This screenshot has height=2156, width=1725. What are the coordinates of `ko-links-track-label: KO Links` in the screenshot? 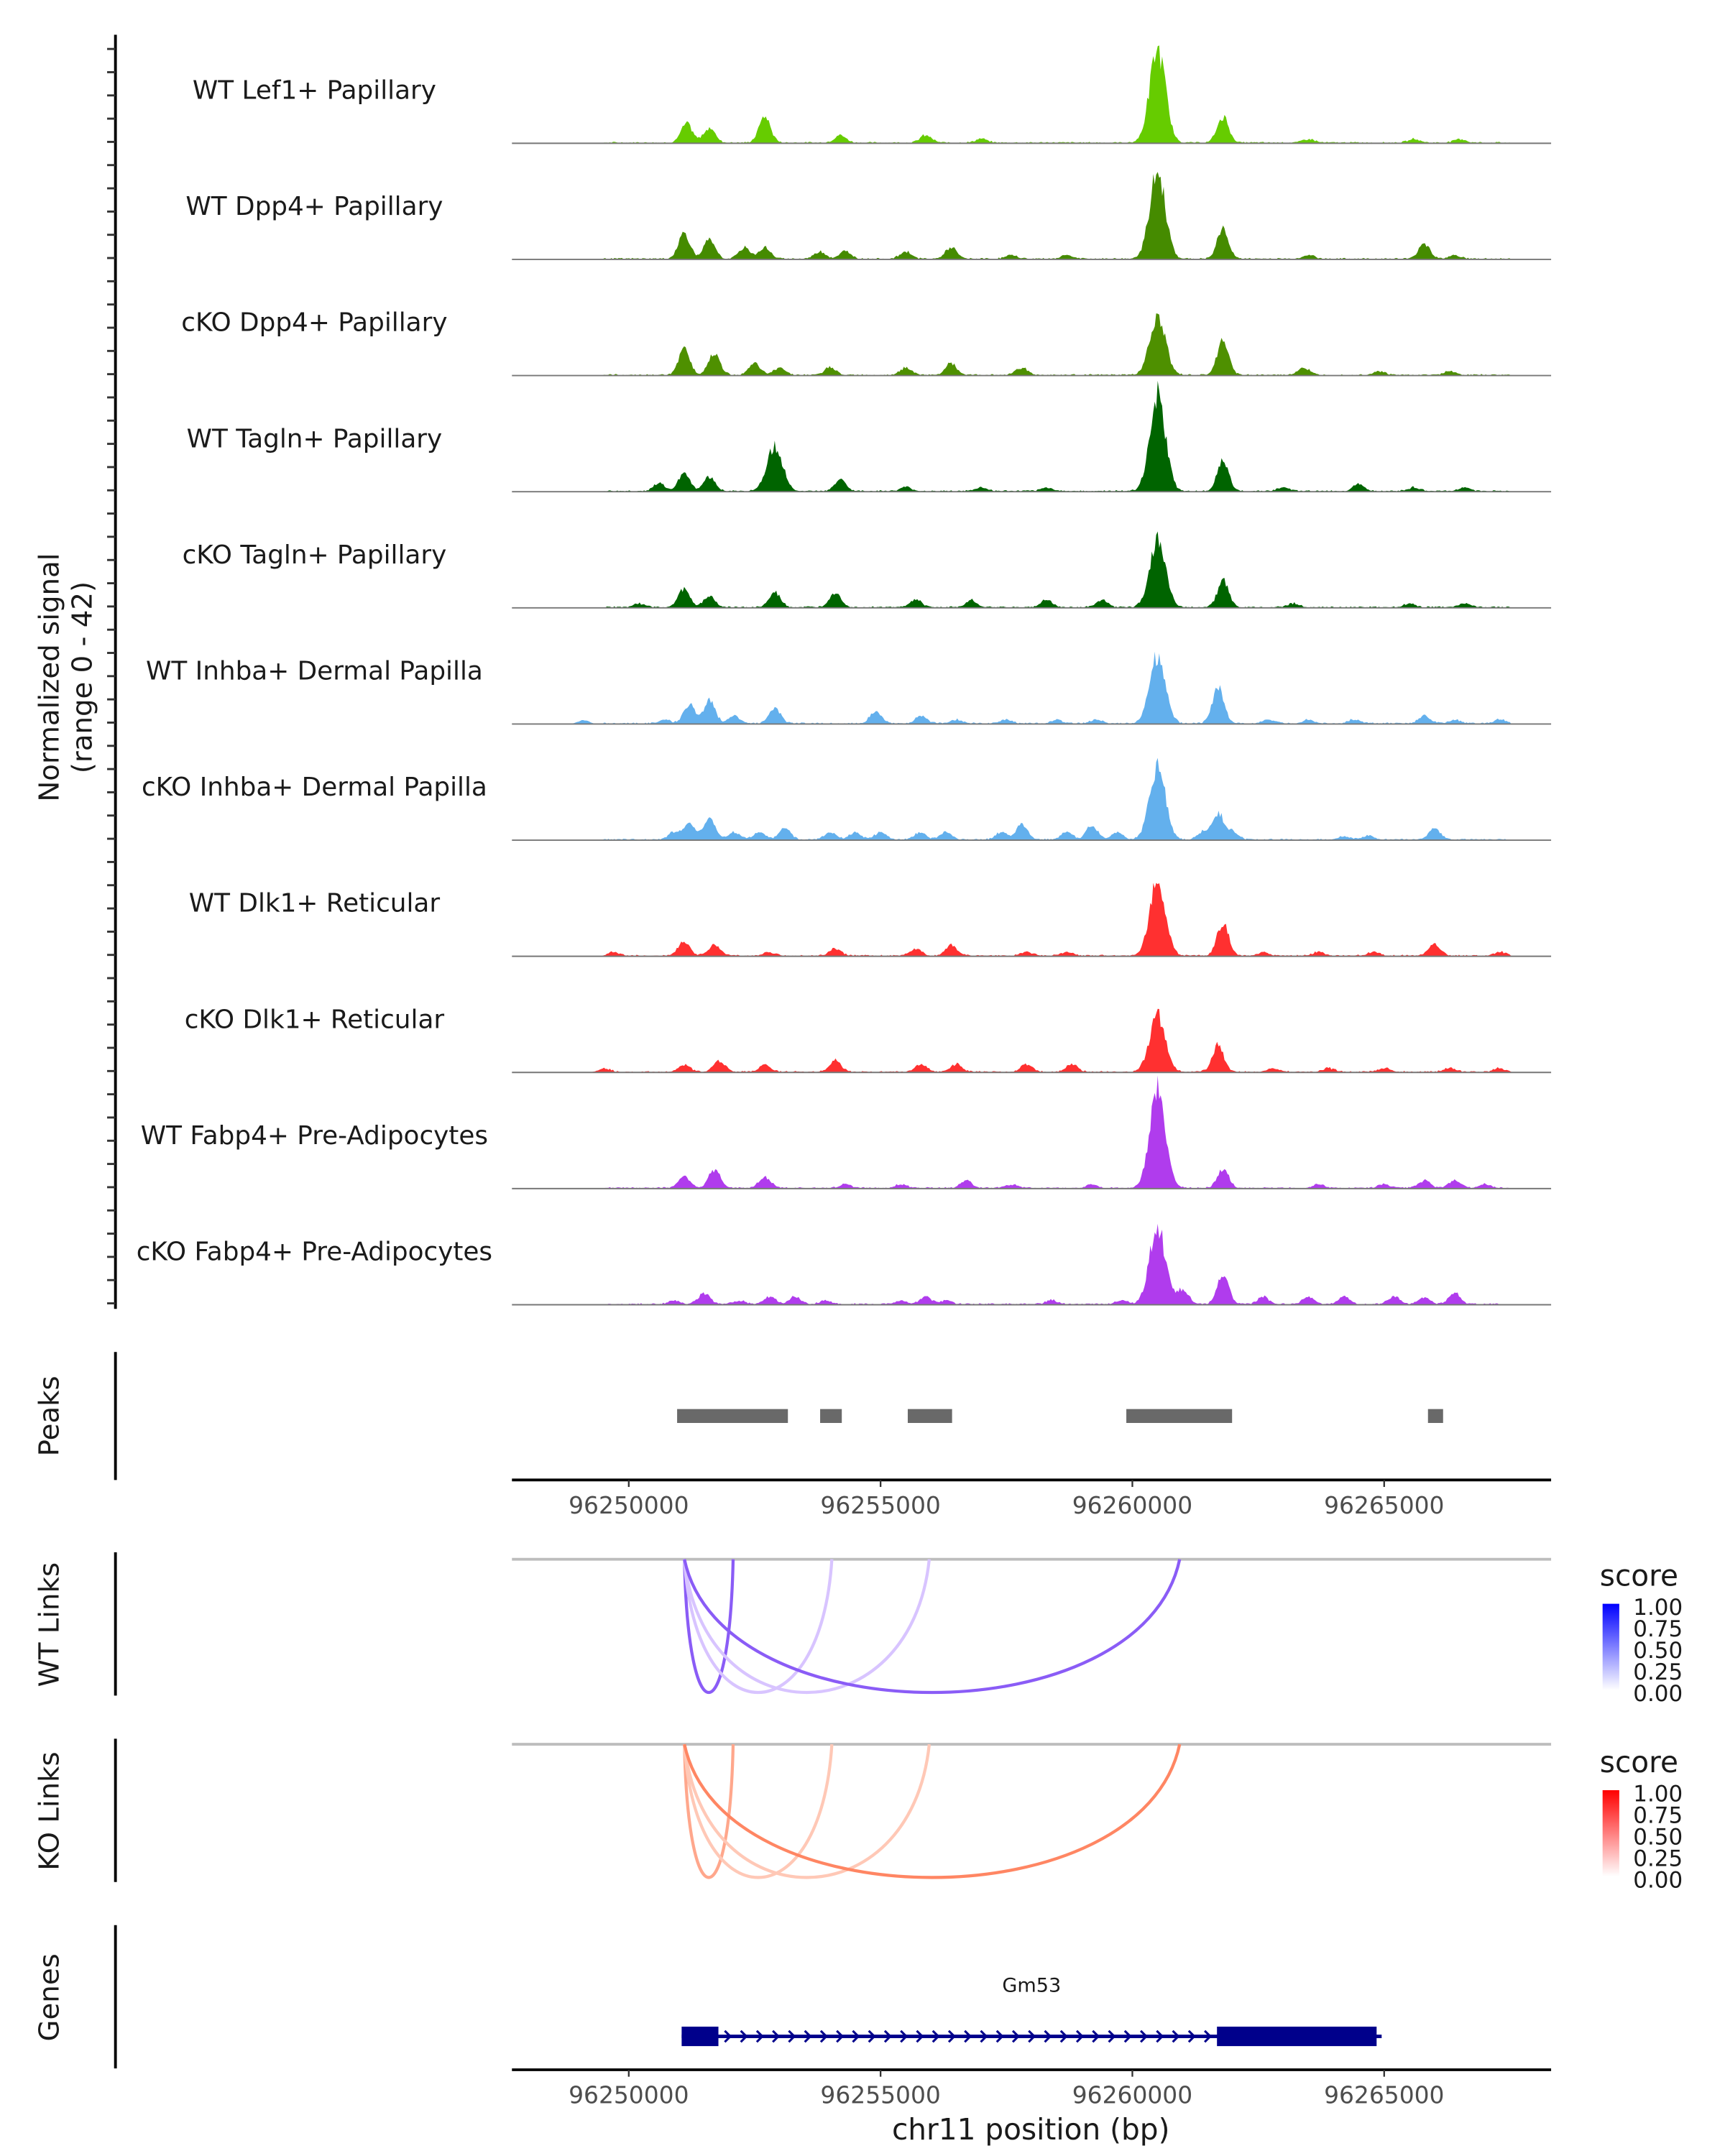 It's located at (49, 1811).